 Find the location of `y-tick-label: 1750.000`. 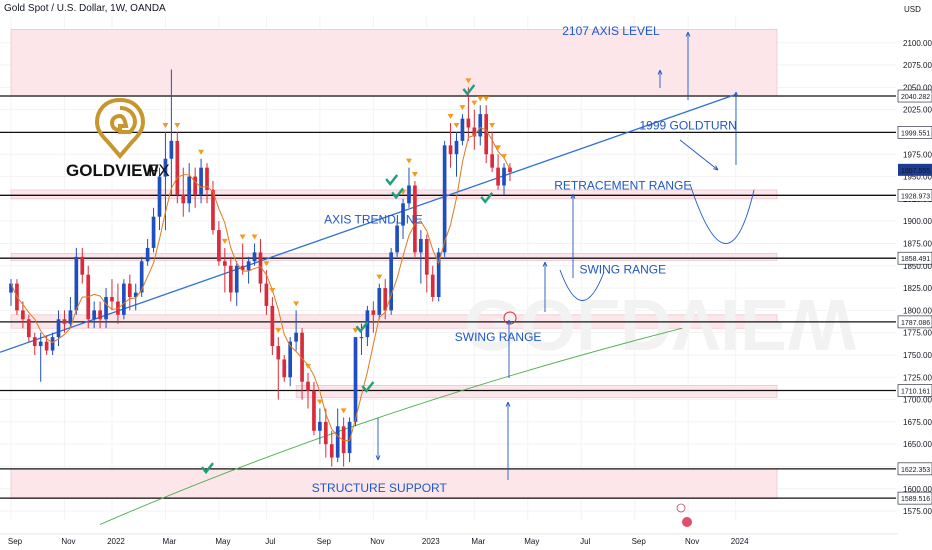

y-tick-label: 1750.000 is located at coordinates (917, 355).